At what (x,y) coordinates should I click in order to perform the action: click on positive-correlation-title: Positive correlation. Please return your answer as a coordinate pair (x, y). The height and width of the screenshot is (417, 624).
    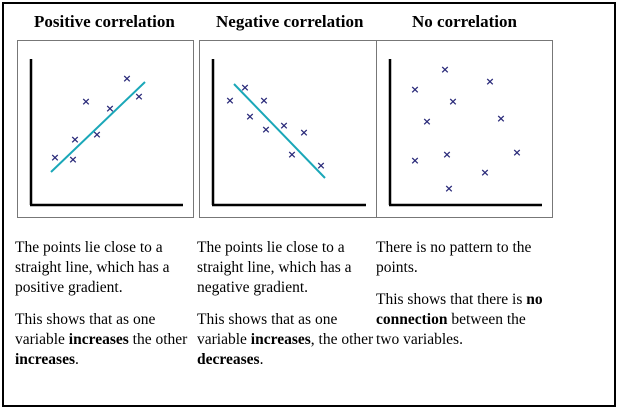
    Looking at the image, I should click on (104, 21).